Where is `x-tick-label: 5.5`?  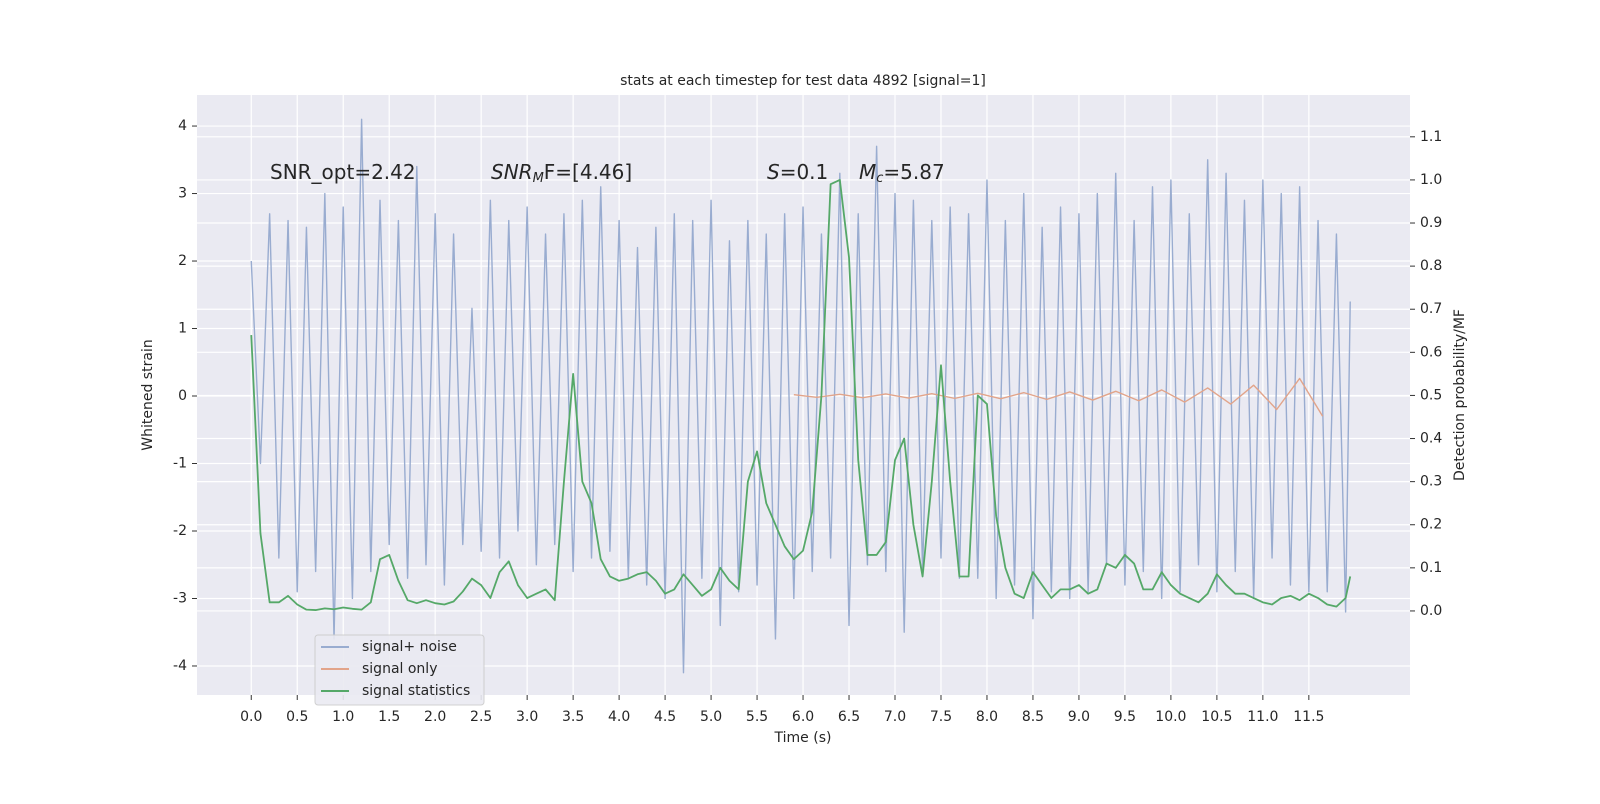 x-tick-label: 5.5 is located at coordinates (757, 717).